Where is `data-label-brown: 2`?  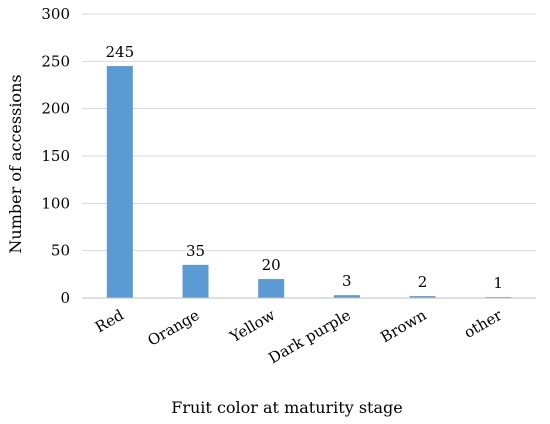
data-label-brown: 2 is located at coordinates (423, 282).